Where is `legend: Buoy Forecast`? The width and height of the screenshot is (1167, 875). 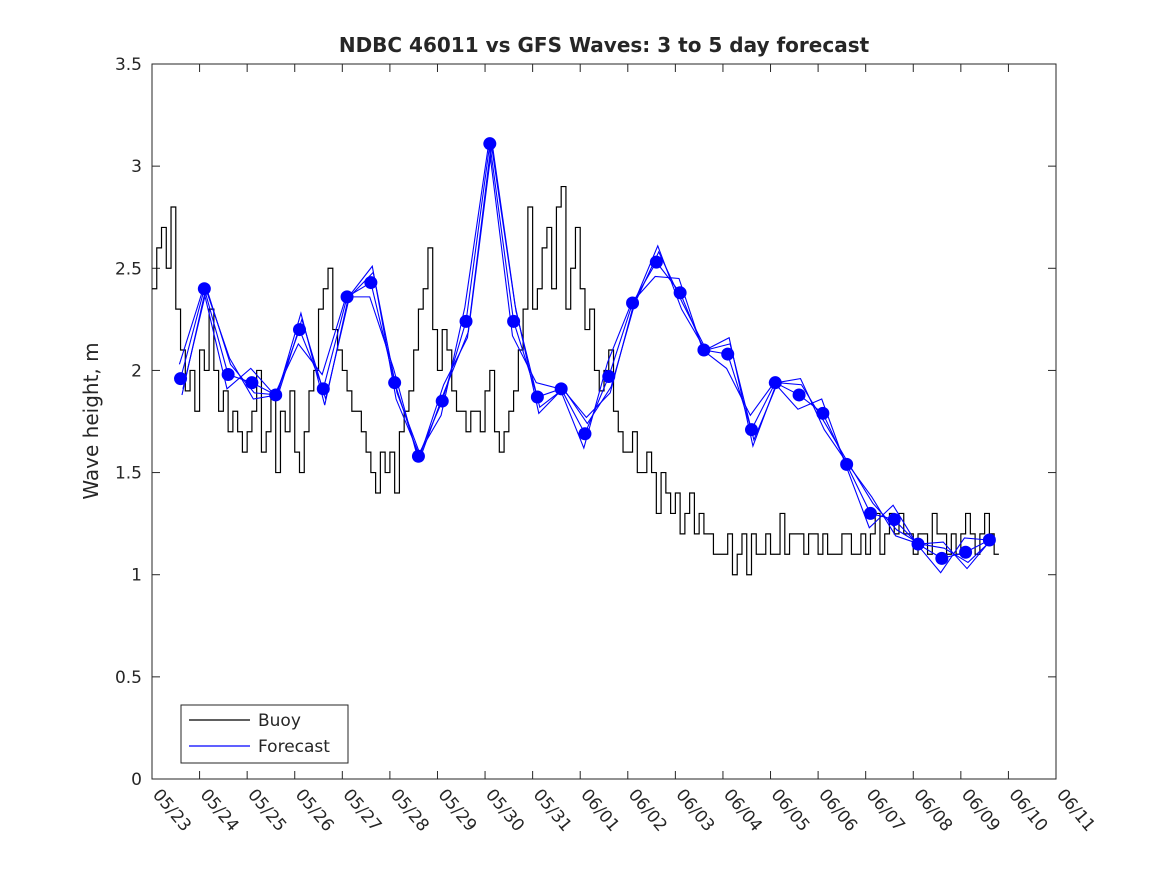 legend: Buoy Forecast is located at coordinates (264, 734).